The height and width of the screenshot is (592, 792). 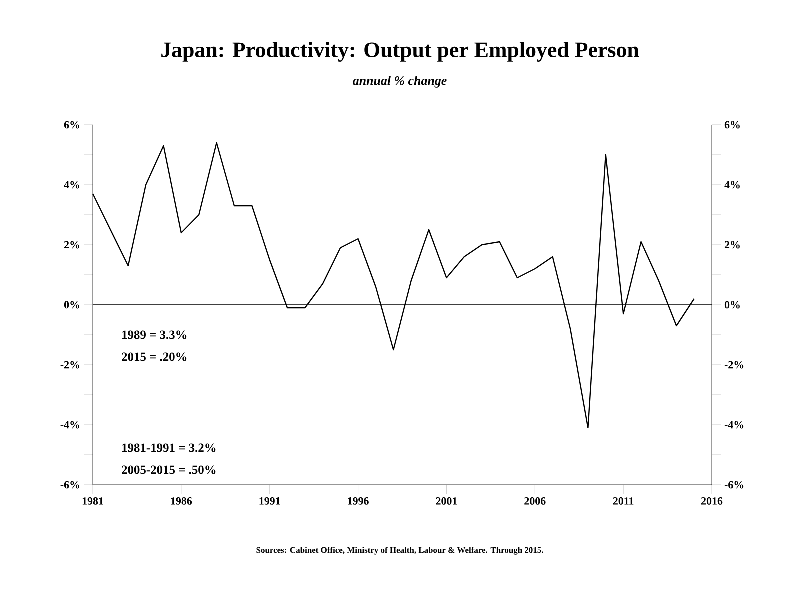 What do you see at coordinates (401, 52) in the screenshot?
I see `chart-title: Japan: Productivity: Output per Employed Person` at bounding box center [401, 52].